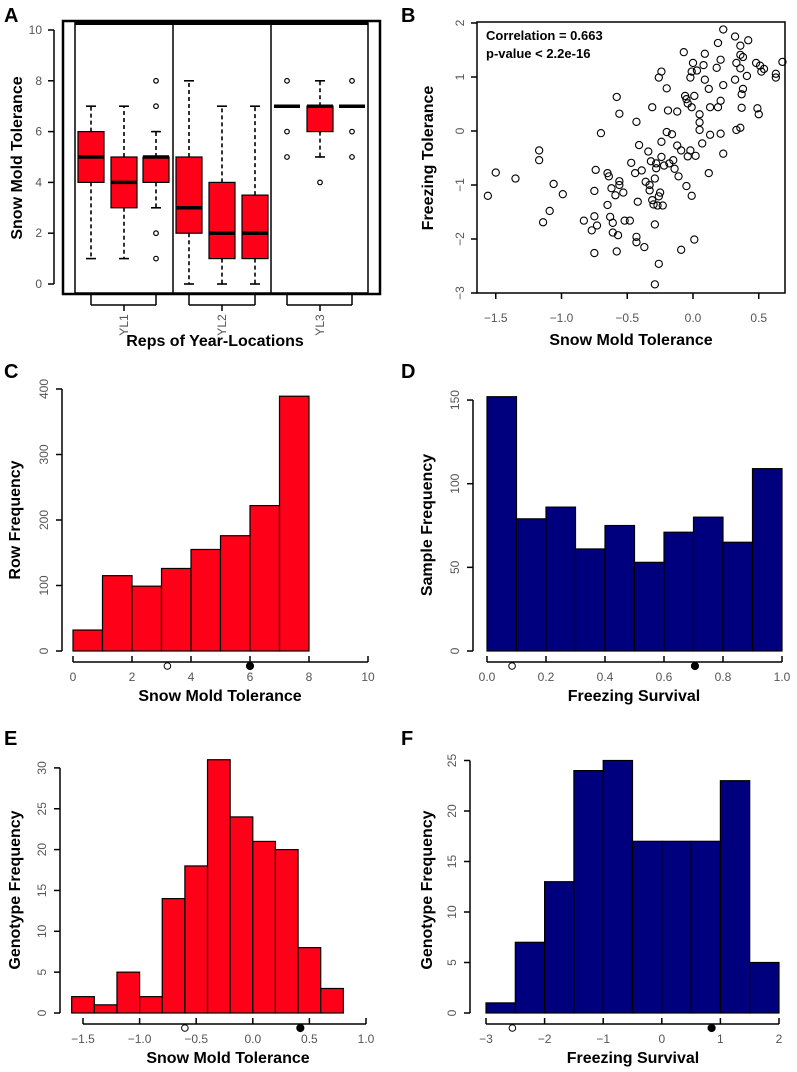 The image size is (797, 1072). What do you see at coordinates (661, 1039) in the screenshot?
I see `x-tick-label: 0` at bounding box center [661, 1039].